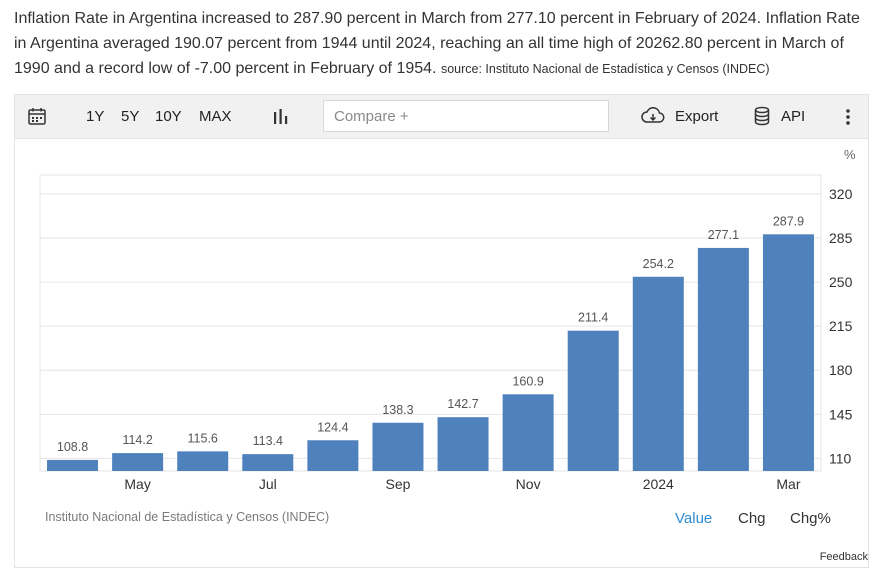  I want to click on bar-aug-2023, so click(333, 455).